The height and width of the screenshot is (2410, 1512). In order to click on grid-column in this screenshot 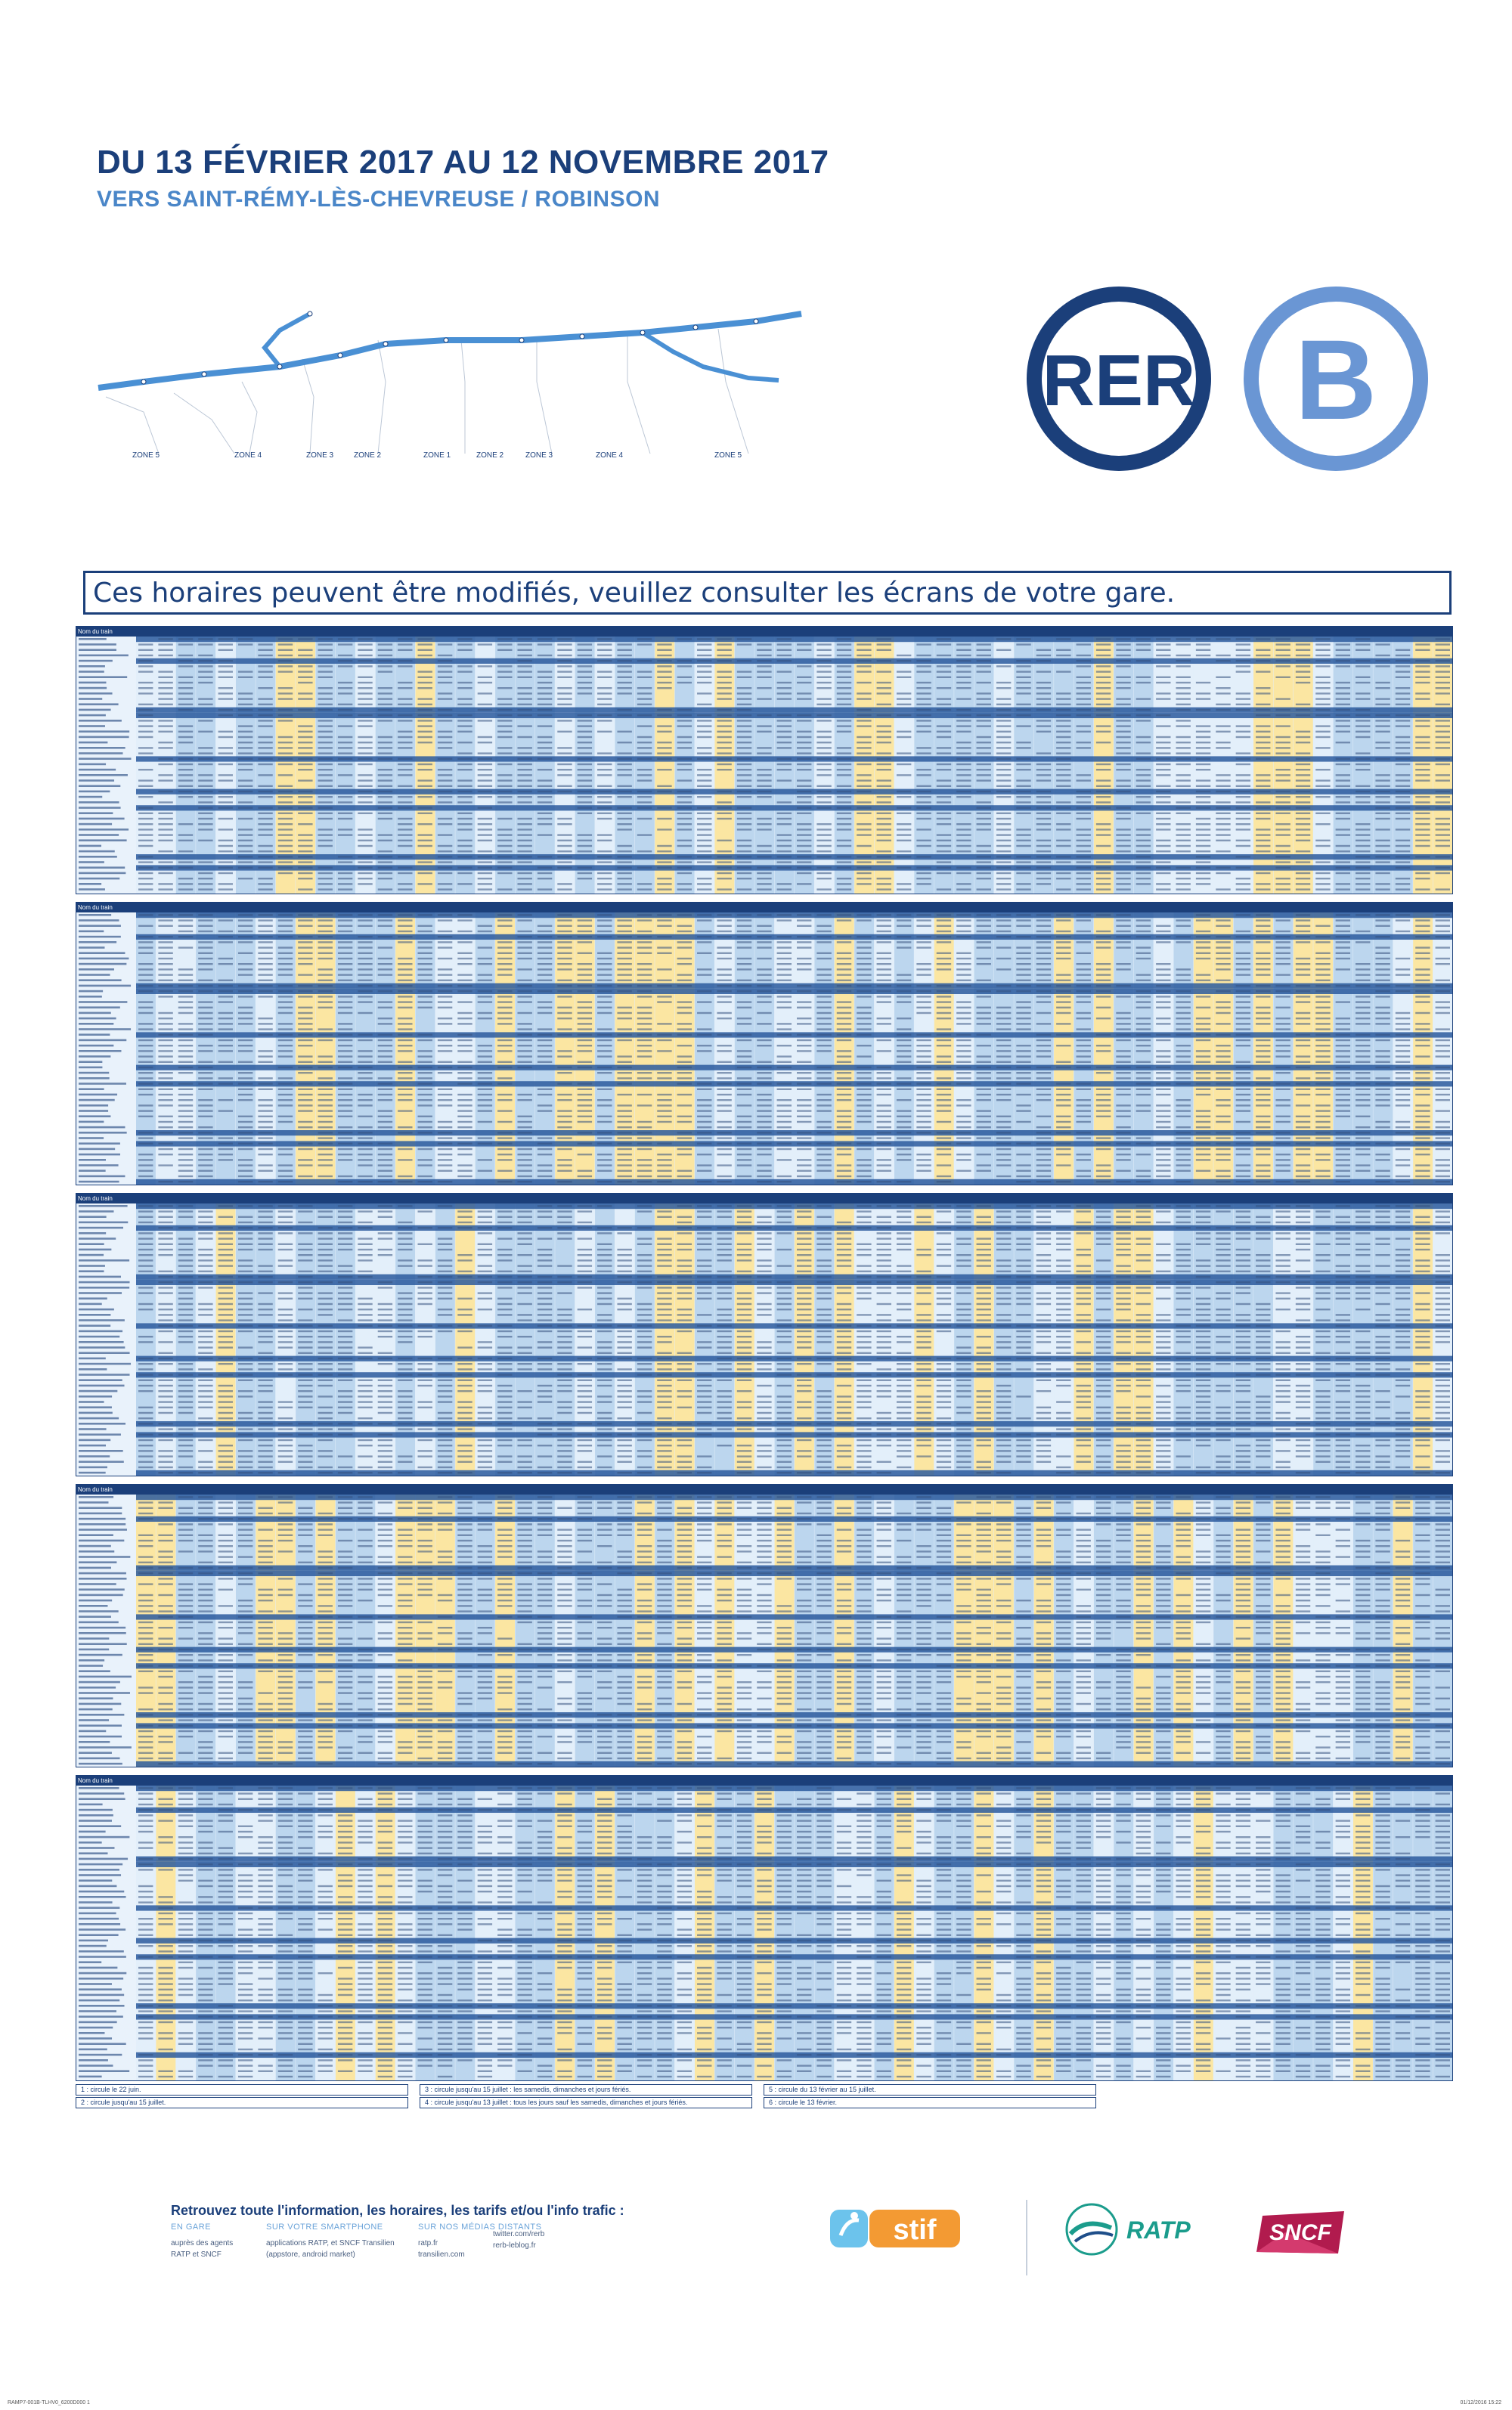, I will do `click(704, 1048)`.